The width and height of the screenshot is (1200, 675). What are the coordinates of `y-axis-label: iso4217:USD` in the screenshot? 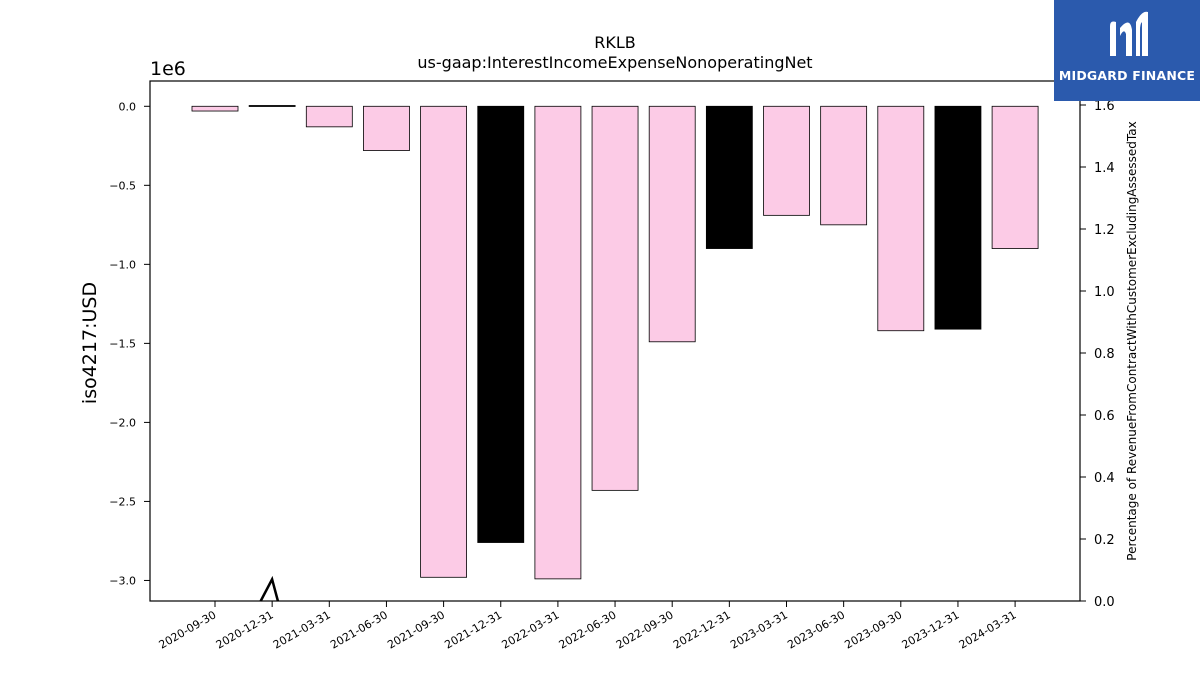 It's located at (90, 343).